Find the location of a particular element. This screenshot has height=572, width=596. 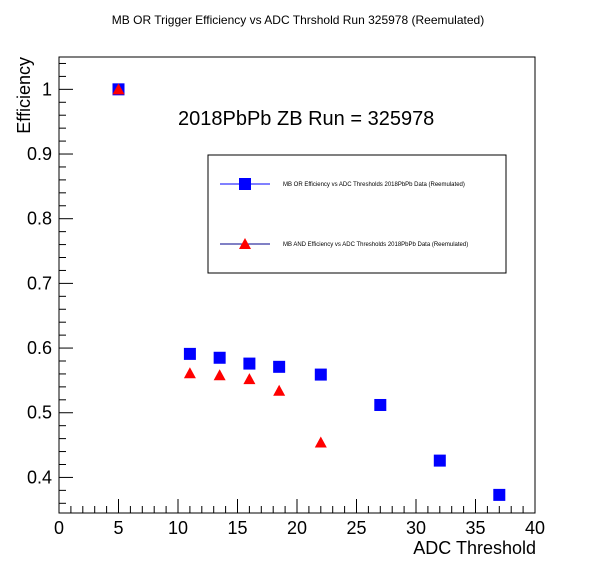

x-tick-label: 30 is located at coordinates (416, 528).